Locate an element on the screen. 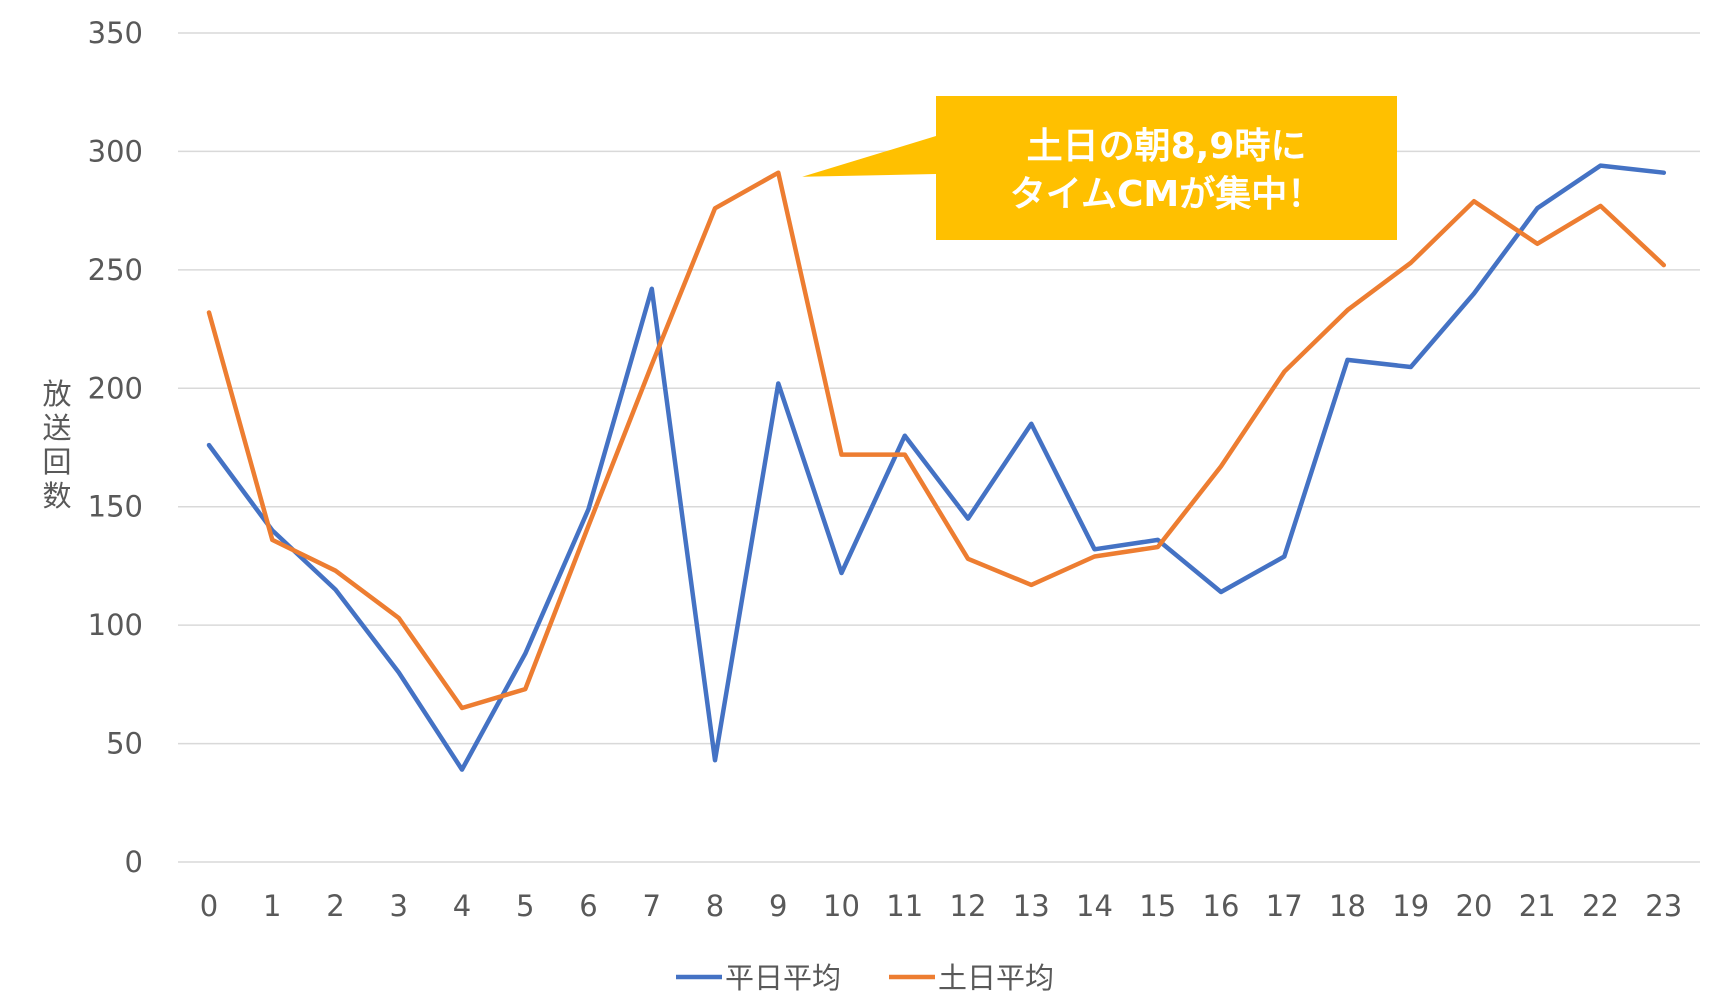  x-tick-label: 10 is located at coordinates (841, 906).